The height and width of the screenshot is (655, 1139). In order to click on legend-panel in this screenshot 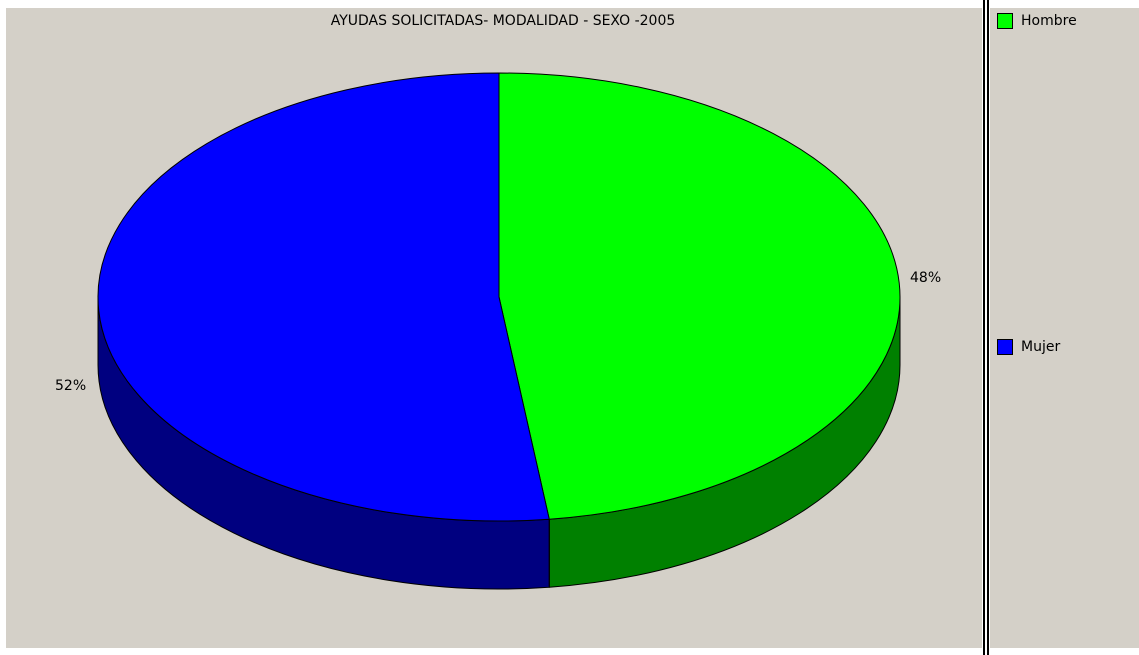, I will do `click(1064, 328)`.